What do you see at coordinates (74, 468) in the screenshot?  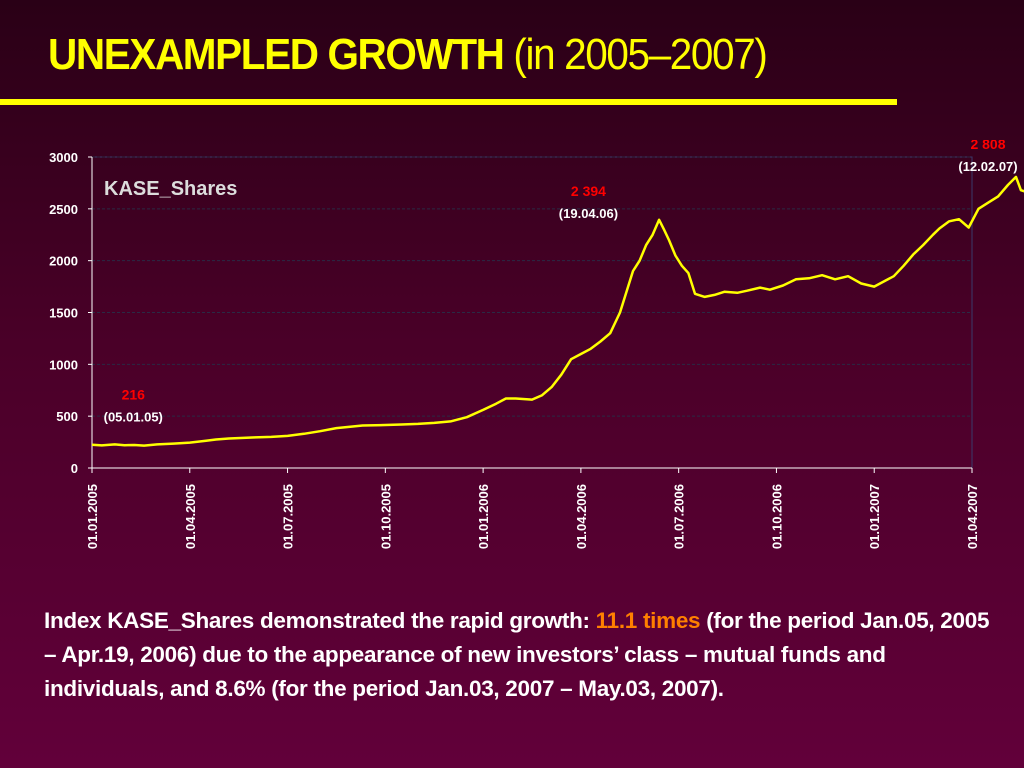 I see `y-tick-label: 0` at bounding box center [74, 468].